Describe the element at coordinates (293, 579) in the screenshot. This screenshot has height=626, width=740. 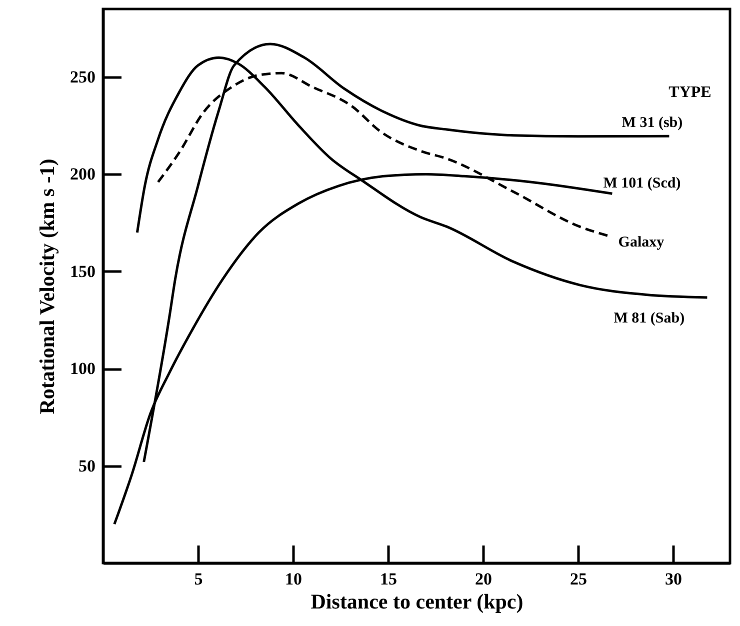
I see `x-tick-label: 10` at that location.